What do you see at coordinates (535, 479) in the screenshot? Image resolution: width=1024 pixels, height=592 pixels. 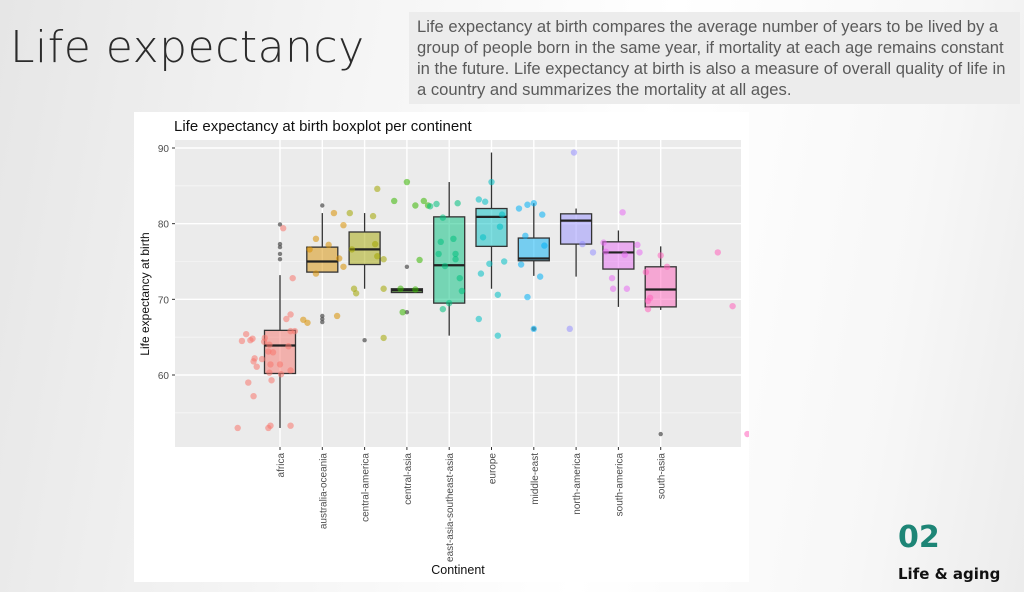 I see `x-tick-label: middle-east` at bounding box center [535, 479].